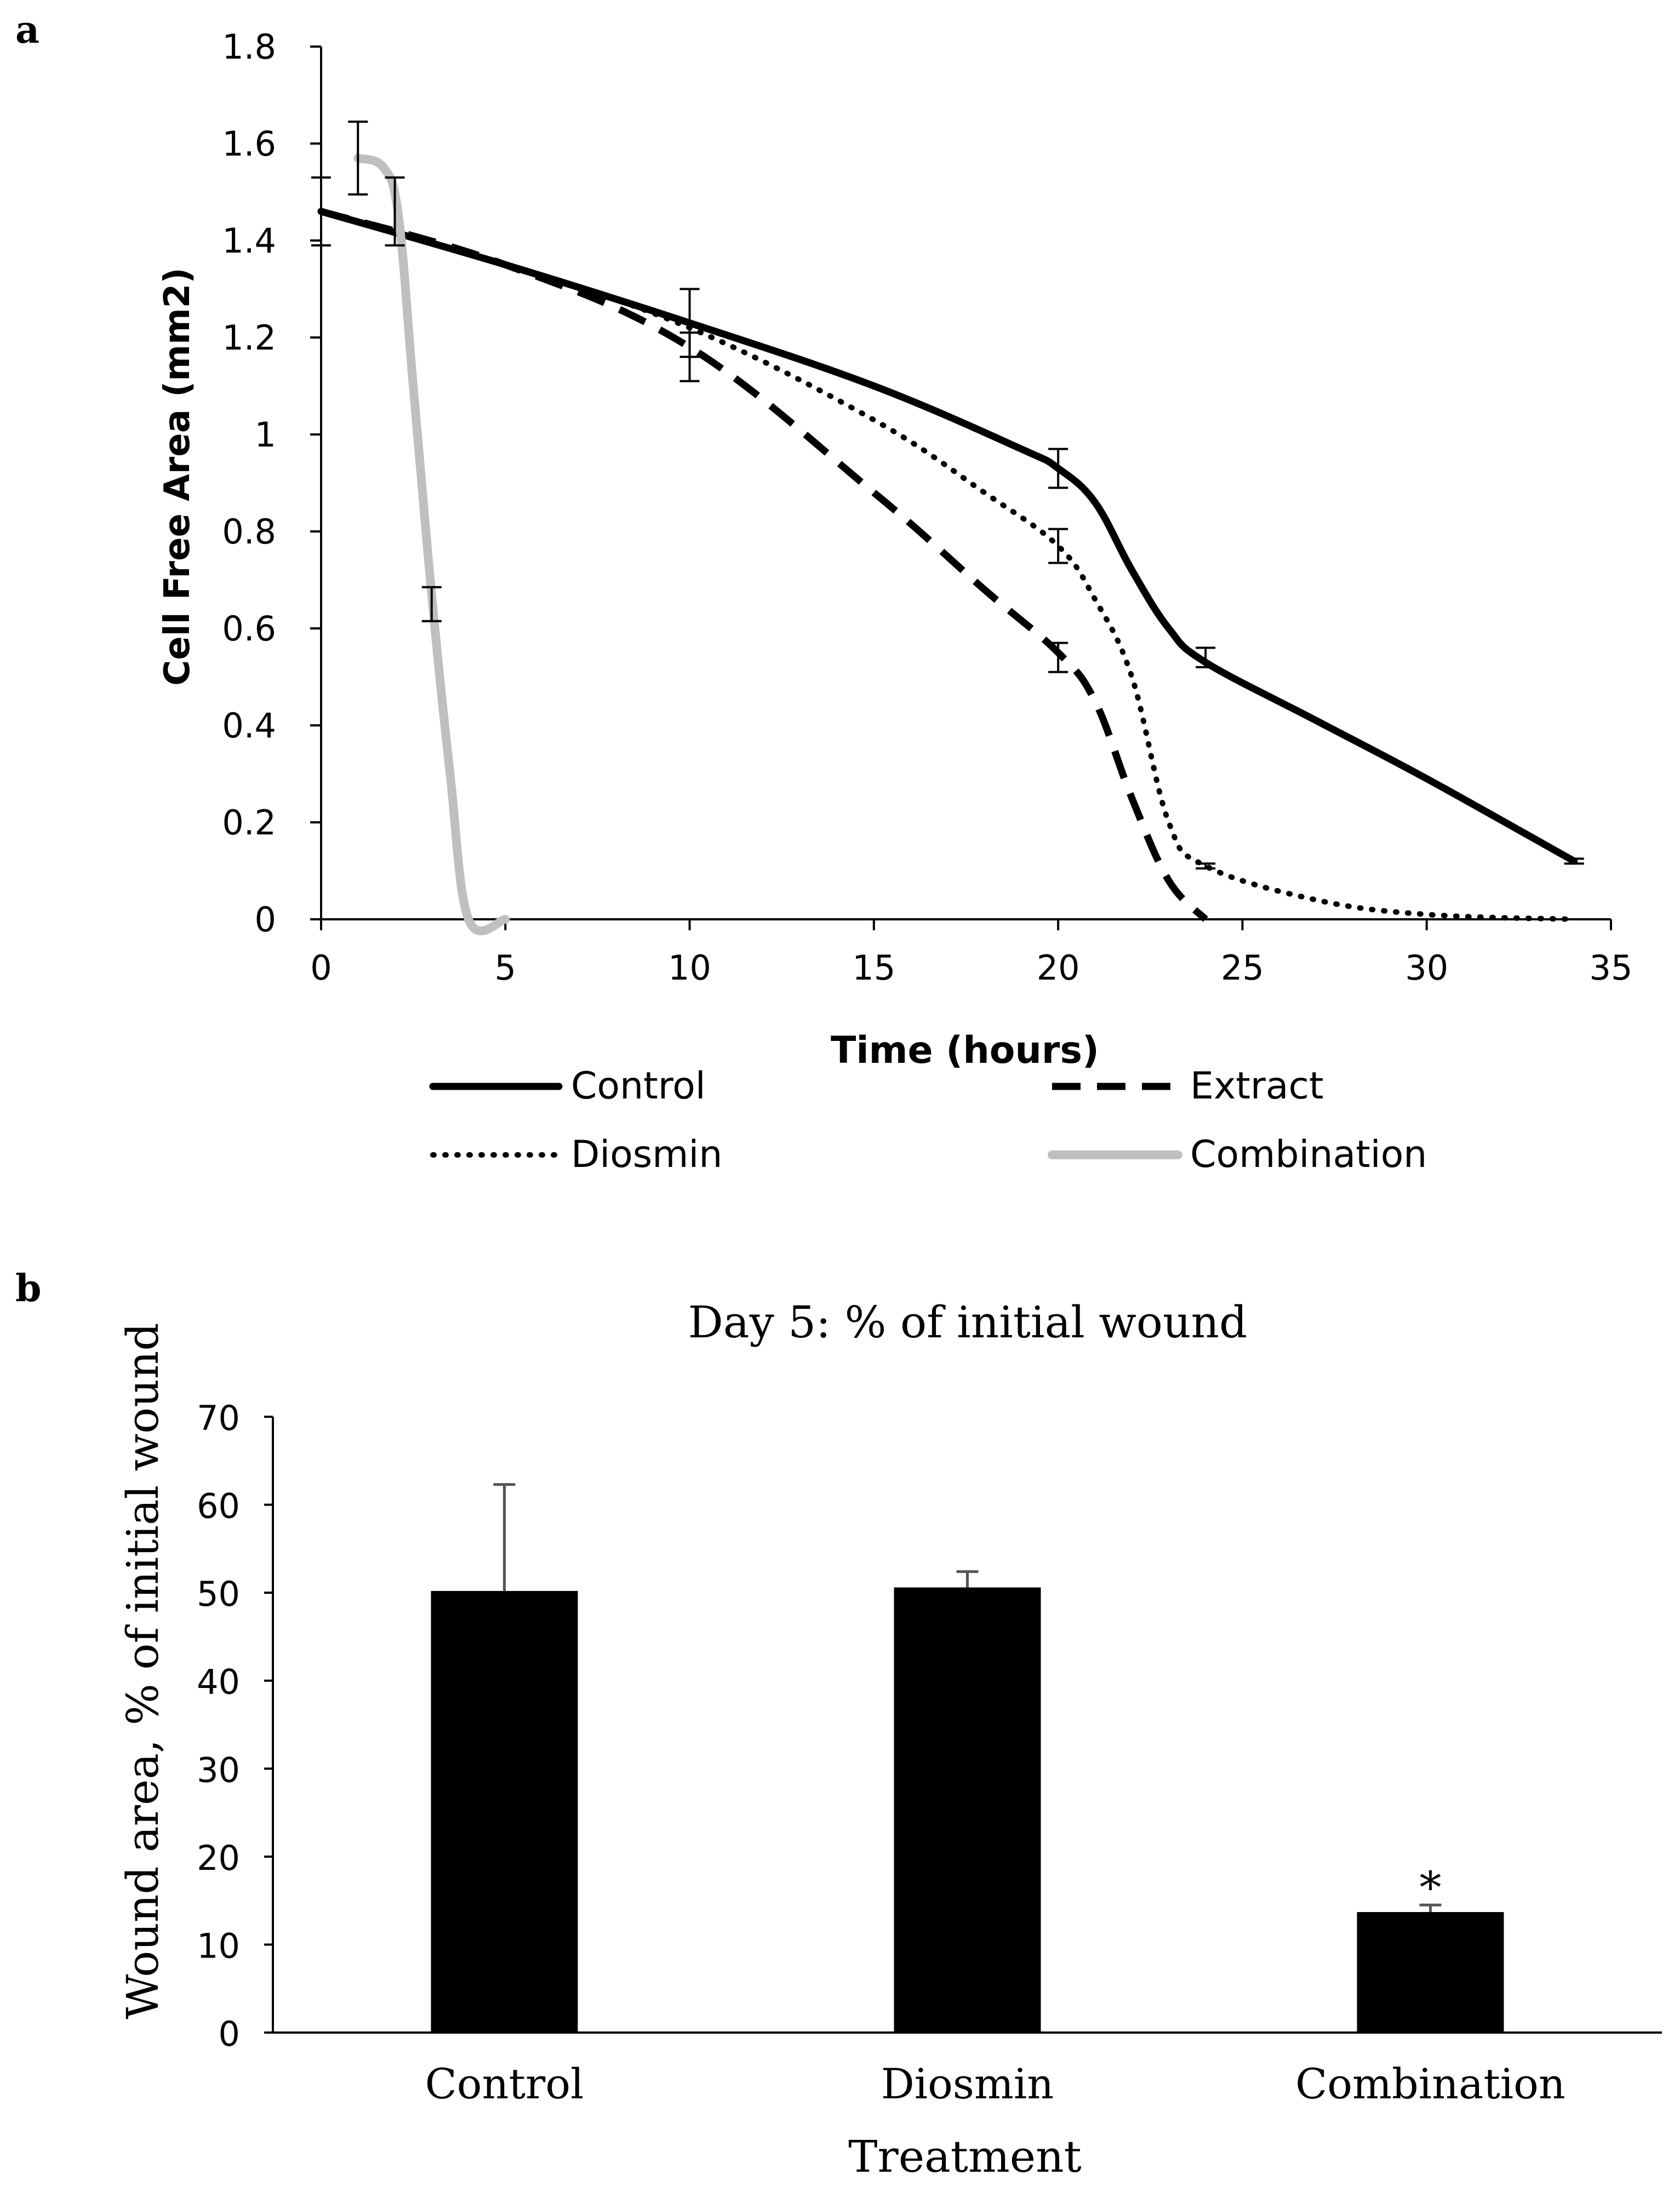 The width and height of the screenshot is (1680, 2192). Describe the element at coordinates (177, 476) in the screenshot. I see `chart-a-y-axis-label: Cell Free Area (mm2)` at that location.